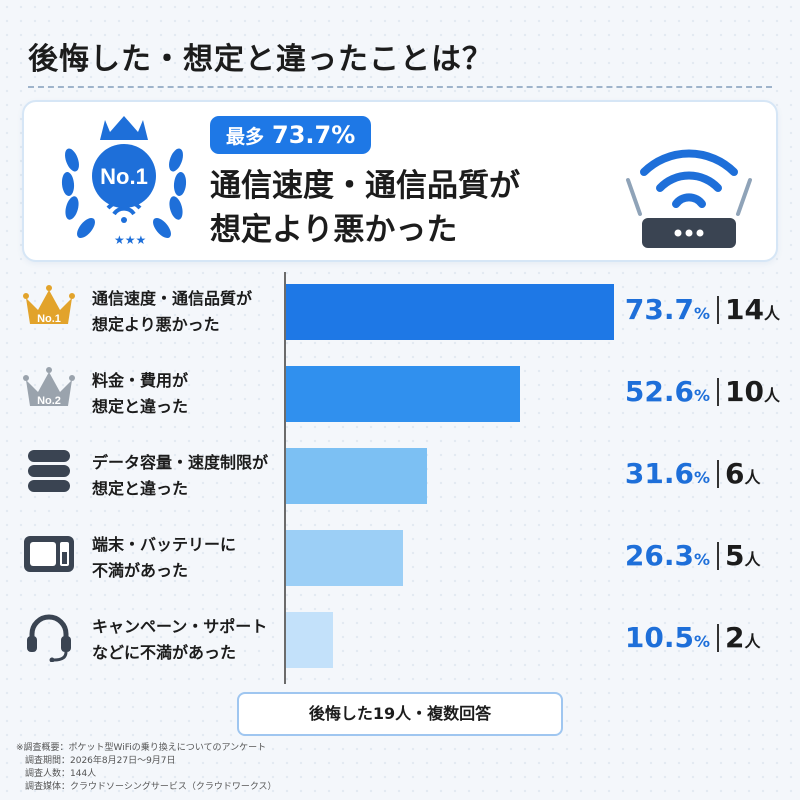 This screenshot has height=800, width=800. I want to click on hero-headline-line1: 通信速度・通信品質が, so click(365, 186).